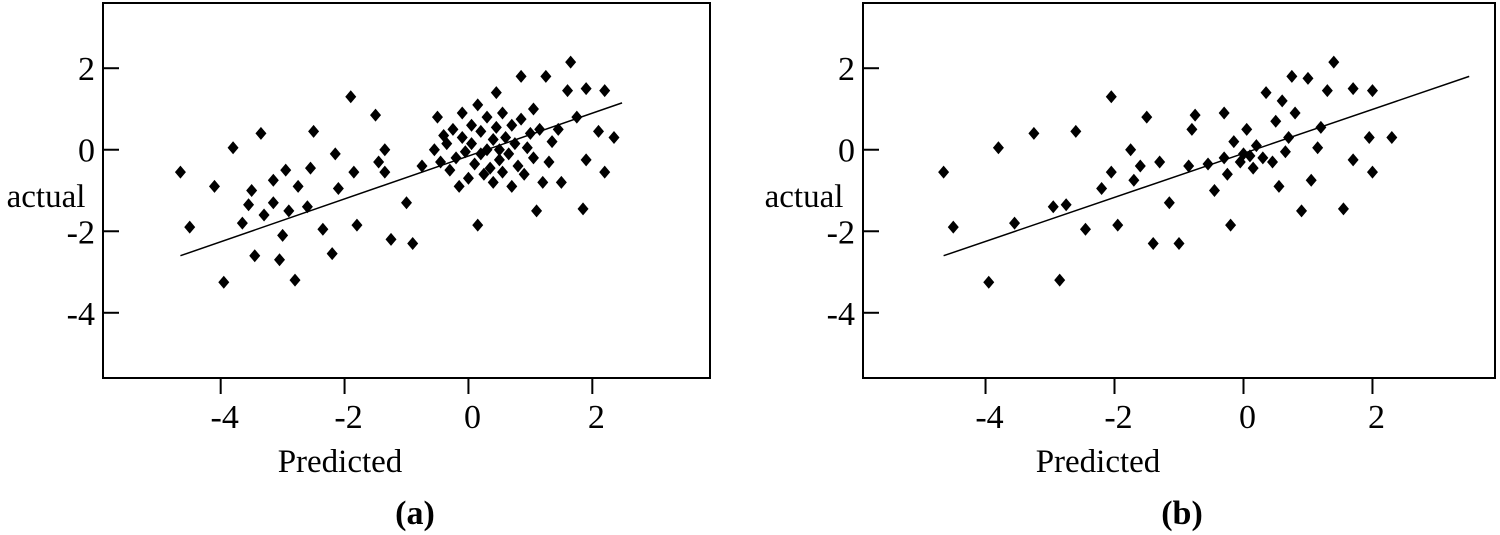  I want to click on x-tick-label: -2, so click(1118, 417).